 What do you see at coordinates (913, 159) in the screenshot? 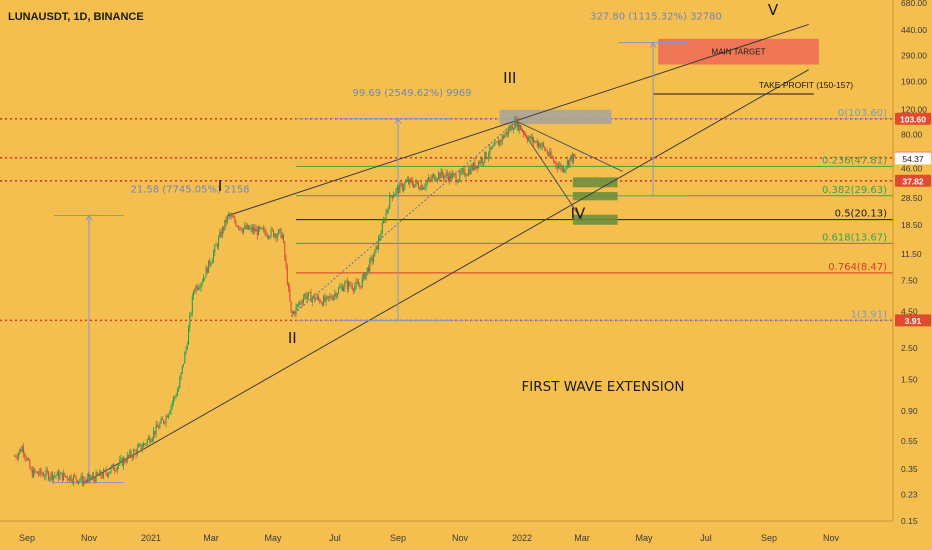
I see `price-label: 54.37` at bounding box center [913, 159].